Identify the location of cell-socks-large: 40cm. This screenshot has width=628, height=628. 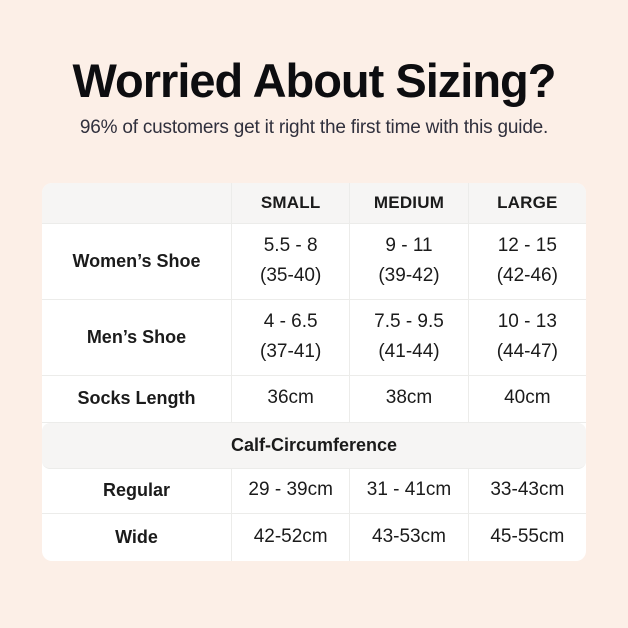
(527, 398).